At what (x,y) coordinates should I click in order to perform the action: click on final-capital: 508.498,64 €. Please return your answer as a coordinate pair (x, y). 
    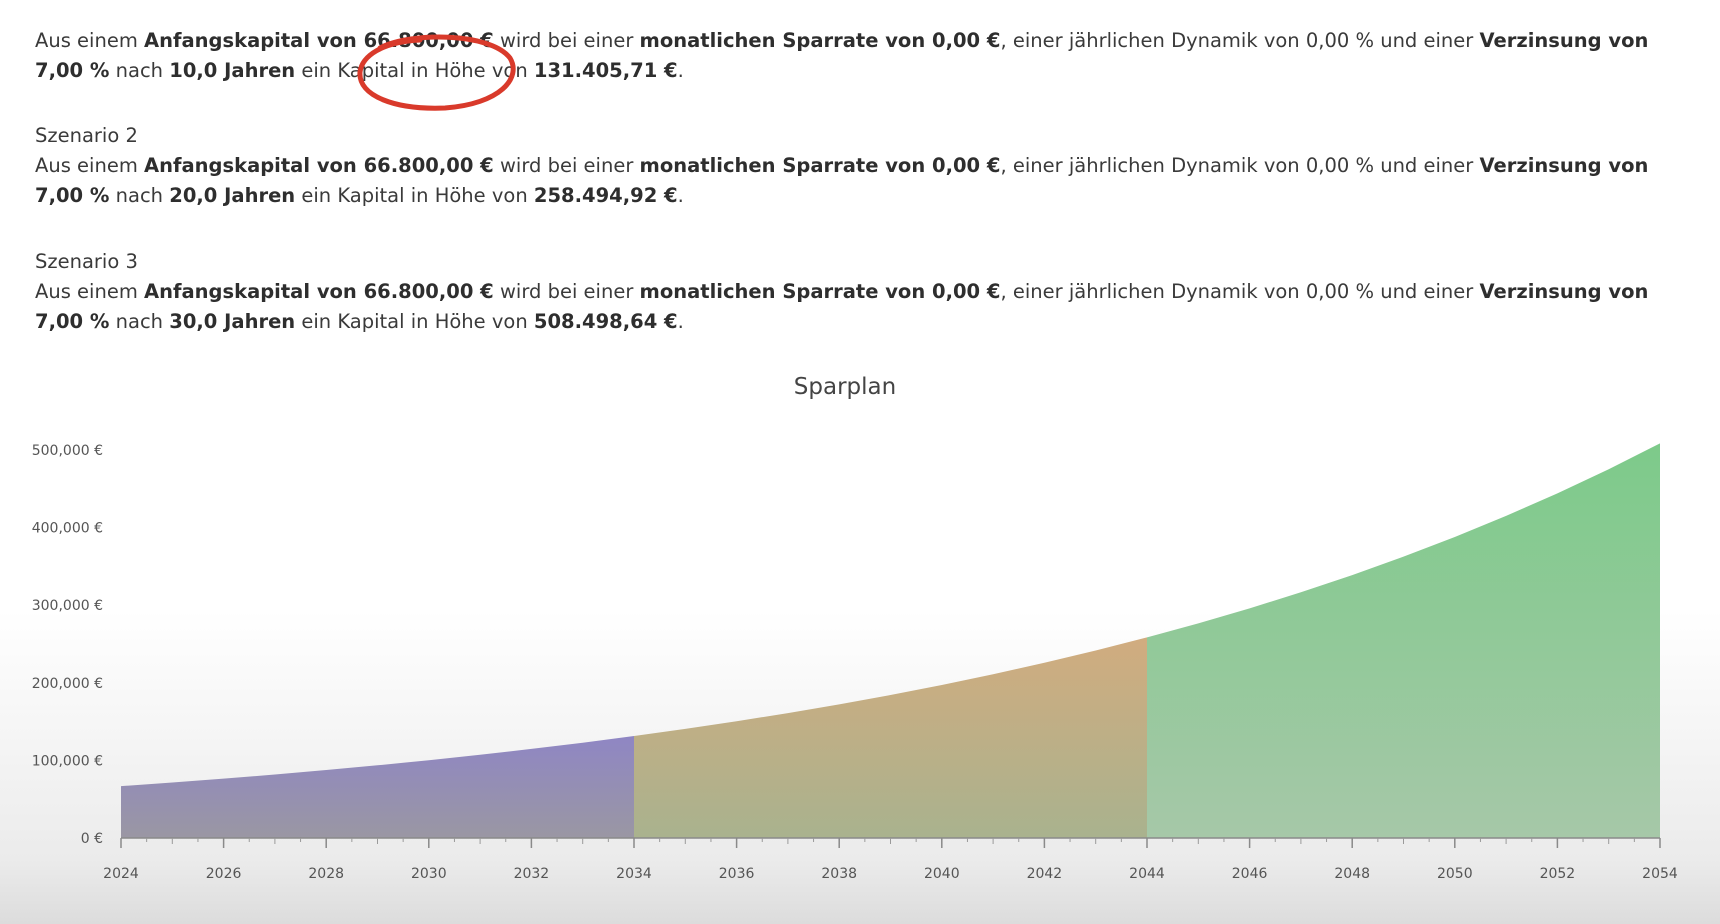
    Looking at the image, I should click on (605, 321).